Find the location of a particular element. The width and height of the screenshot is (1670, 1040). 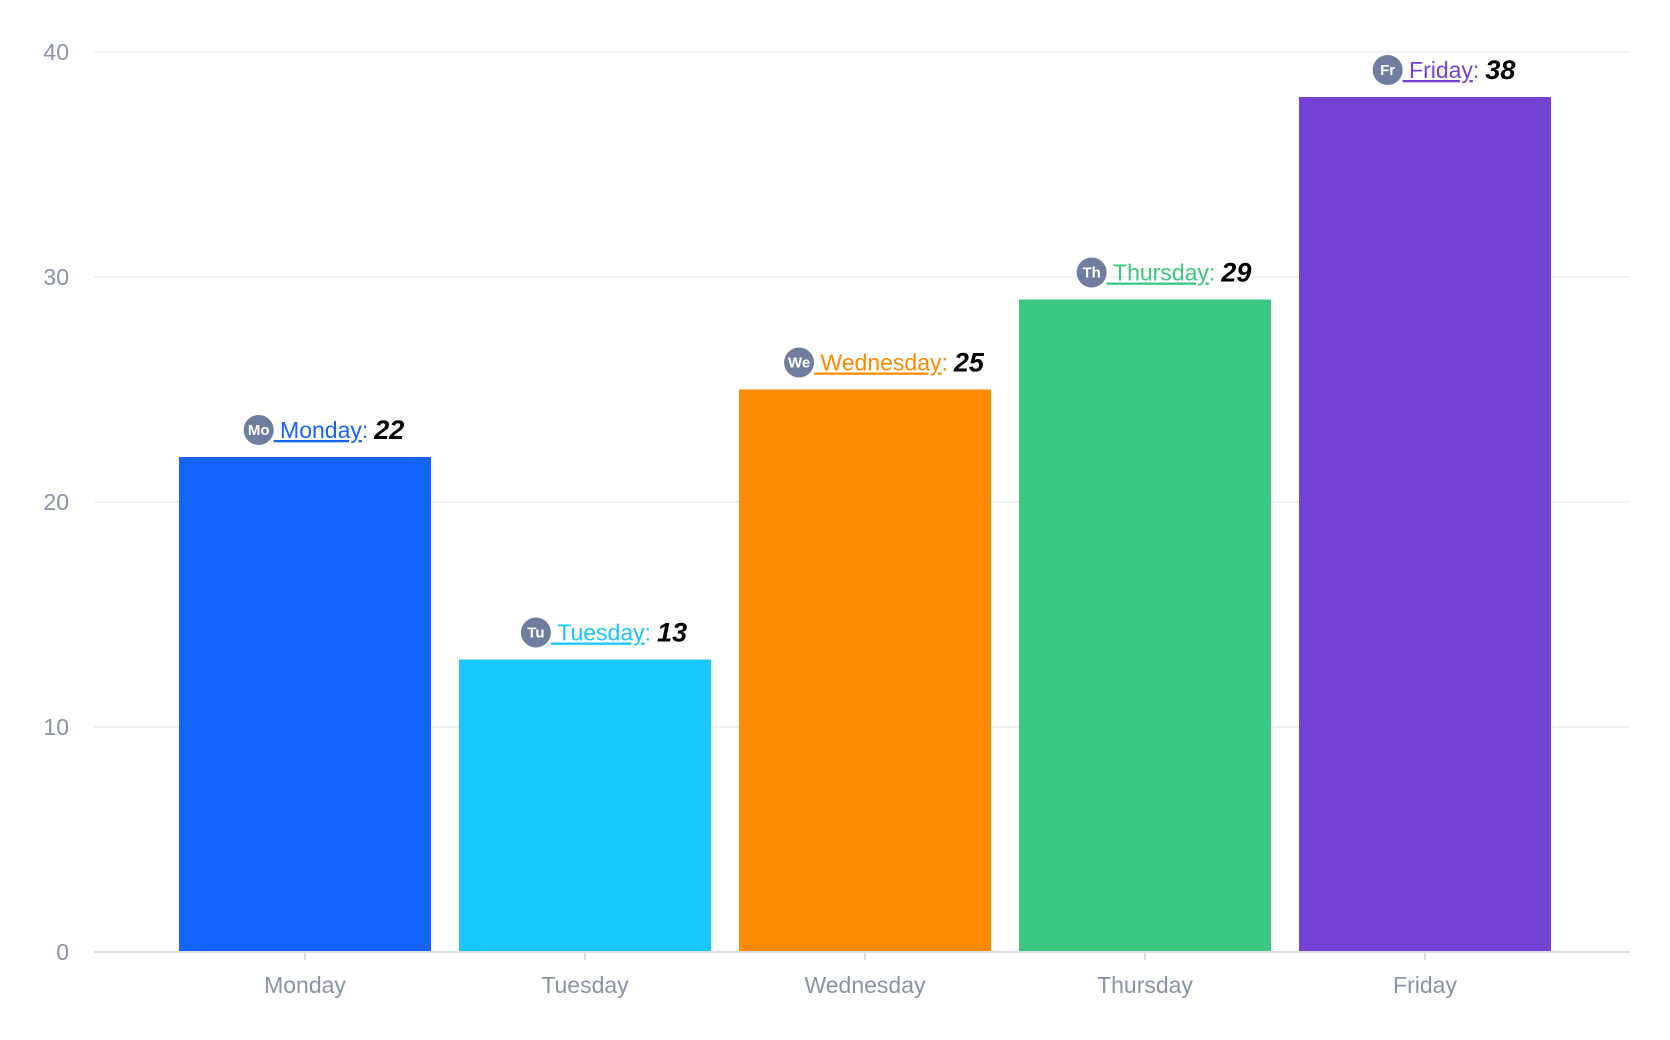

y-tick-label: 0 is located at coordinates (62, 952).